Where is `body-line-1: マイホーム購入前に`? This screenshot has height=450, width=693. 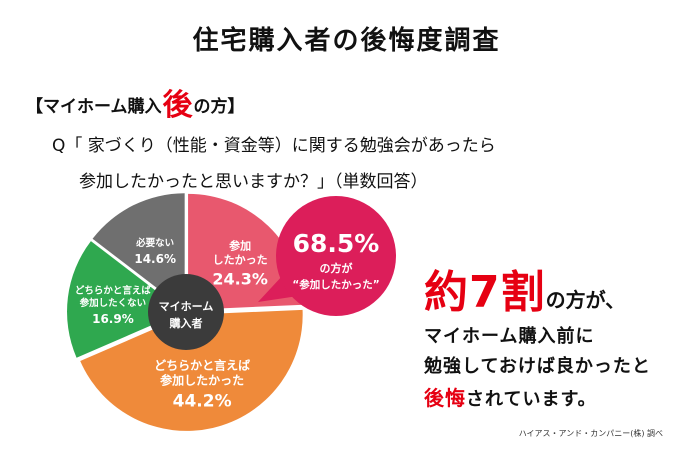
body-line-1: マイホーム購入前に is located at coordinates (509, 336).